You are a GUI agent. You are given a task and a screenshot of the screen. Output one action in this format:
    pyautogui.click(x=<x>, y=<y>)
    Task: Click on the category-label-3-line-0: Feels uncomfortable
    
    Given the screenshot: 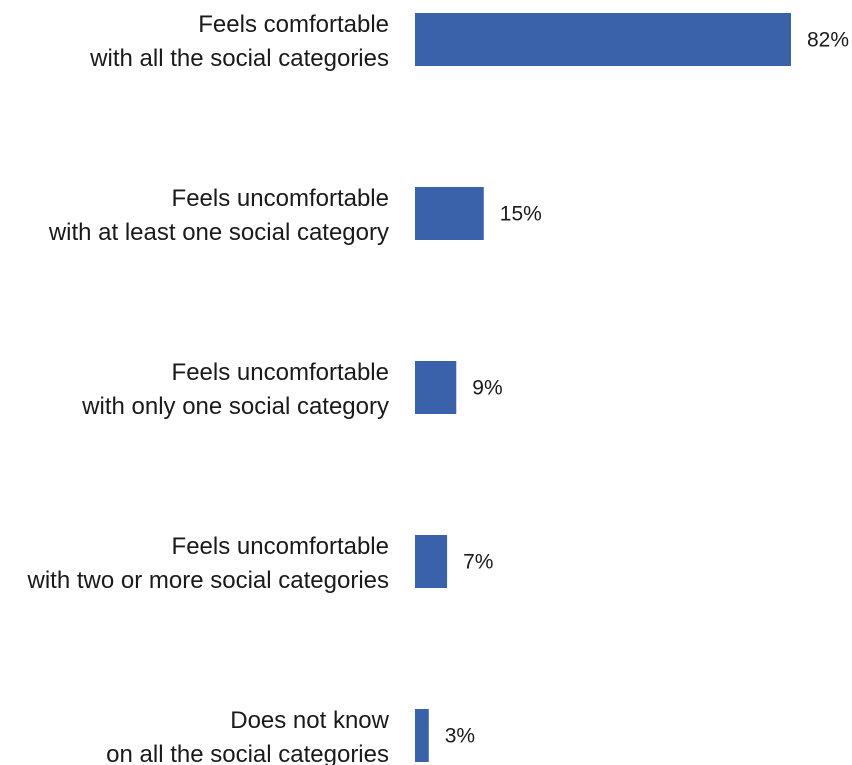 What is the action you would take?
    pyautogui.click(x=280, y=546)
    